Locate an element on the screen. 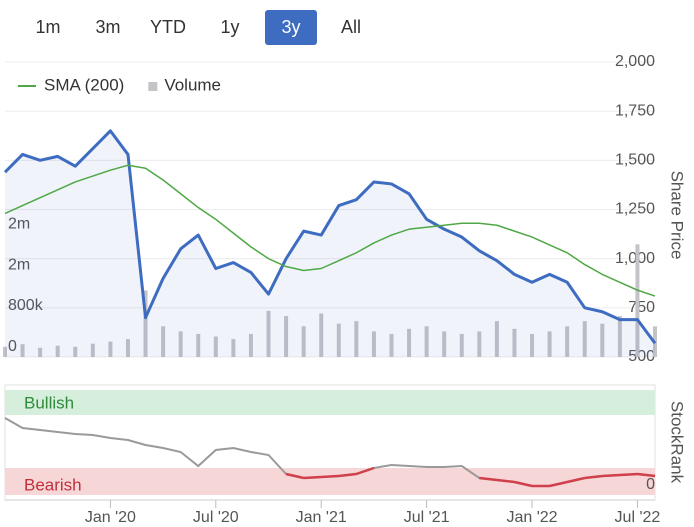  x-tick-label: Jan '22 is located at coordinates (531, 517).